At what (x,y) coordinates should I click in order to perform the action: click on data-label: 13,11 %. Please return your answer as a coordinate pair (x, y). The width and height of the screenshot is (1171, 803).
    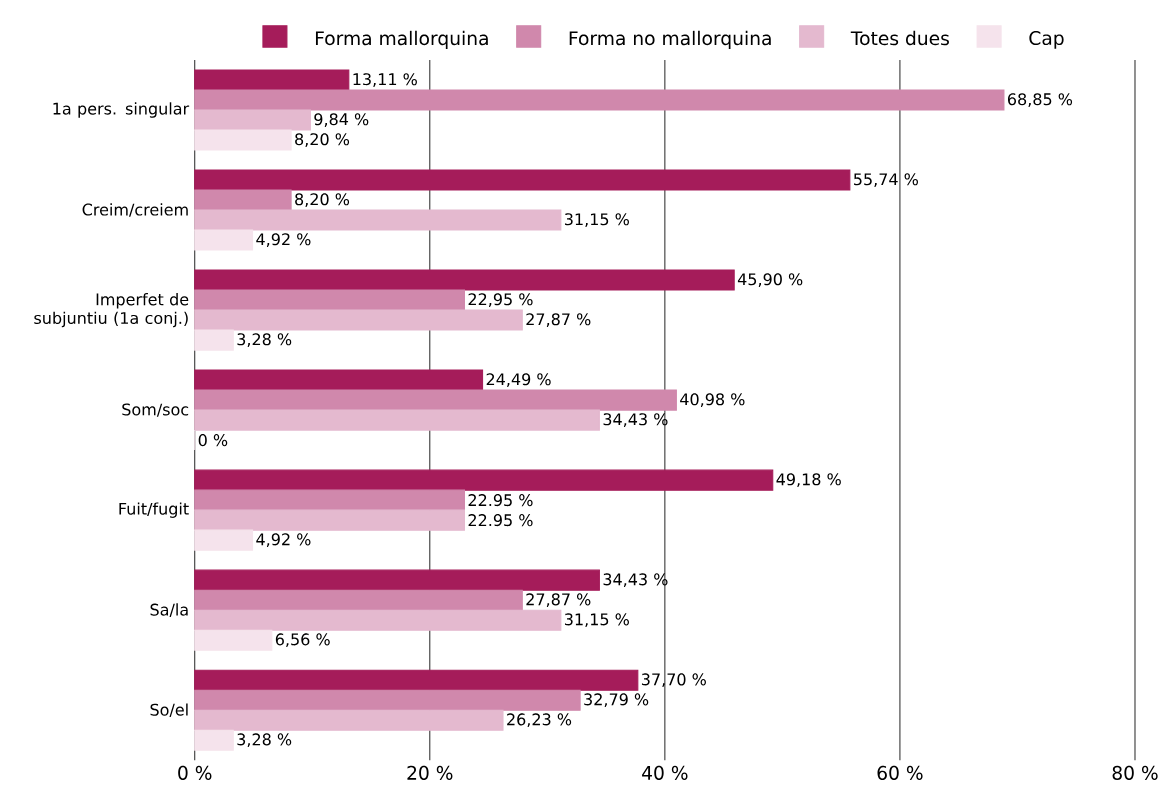
    Looking at the image, I should click on (385, 80).